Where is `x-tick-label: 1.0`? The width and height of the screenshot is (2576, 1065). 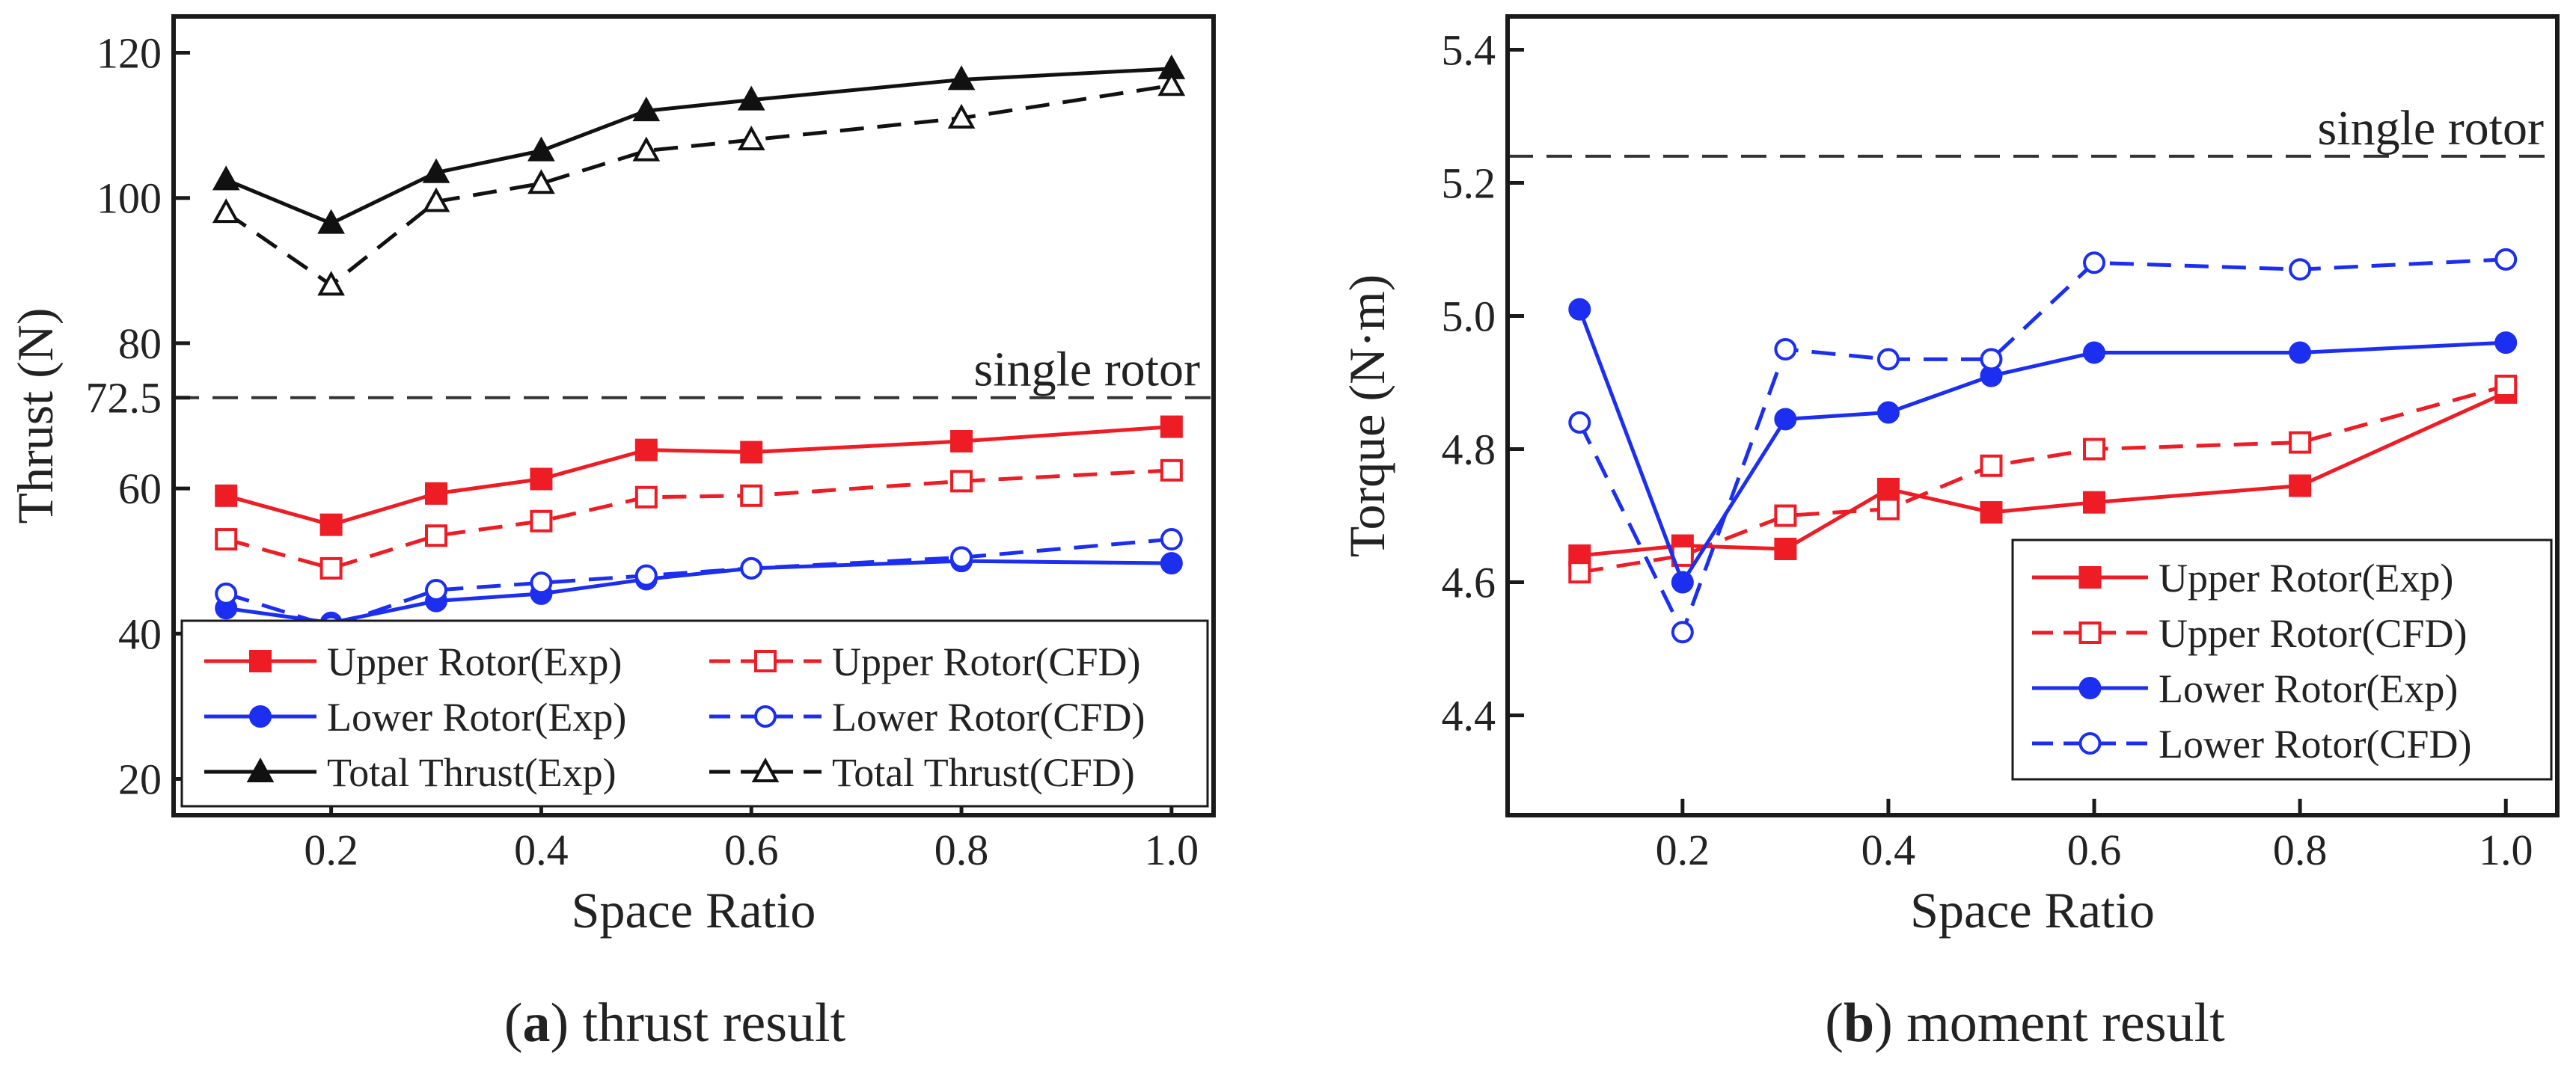 x-tick-label: 1.0 is located at coordinates (1172, 850).